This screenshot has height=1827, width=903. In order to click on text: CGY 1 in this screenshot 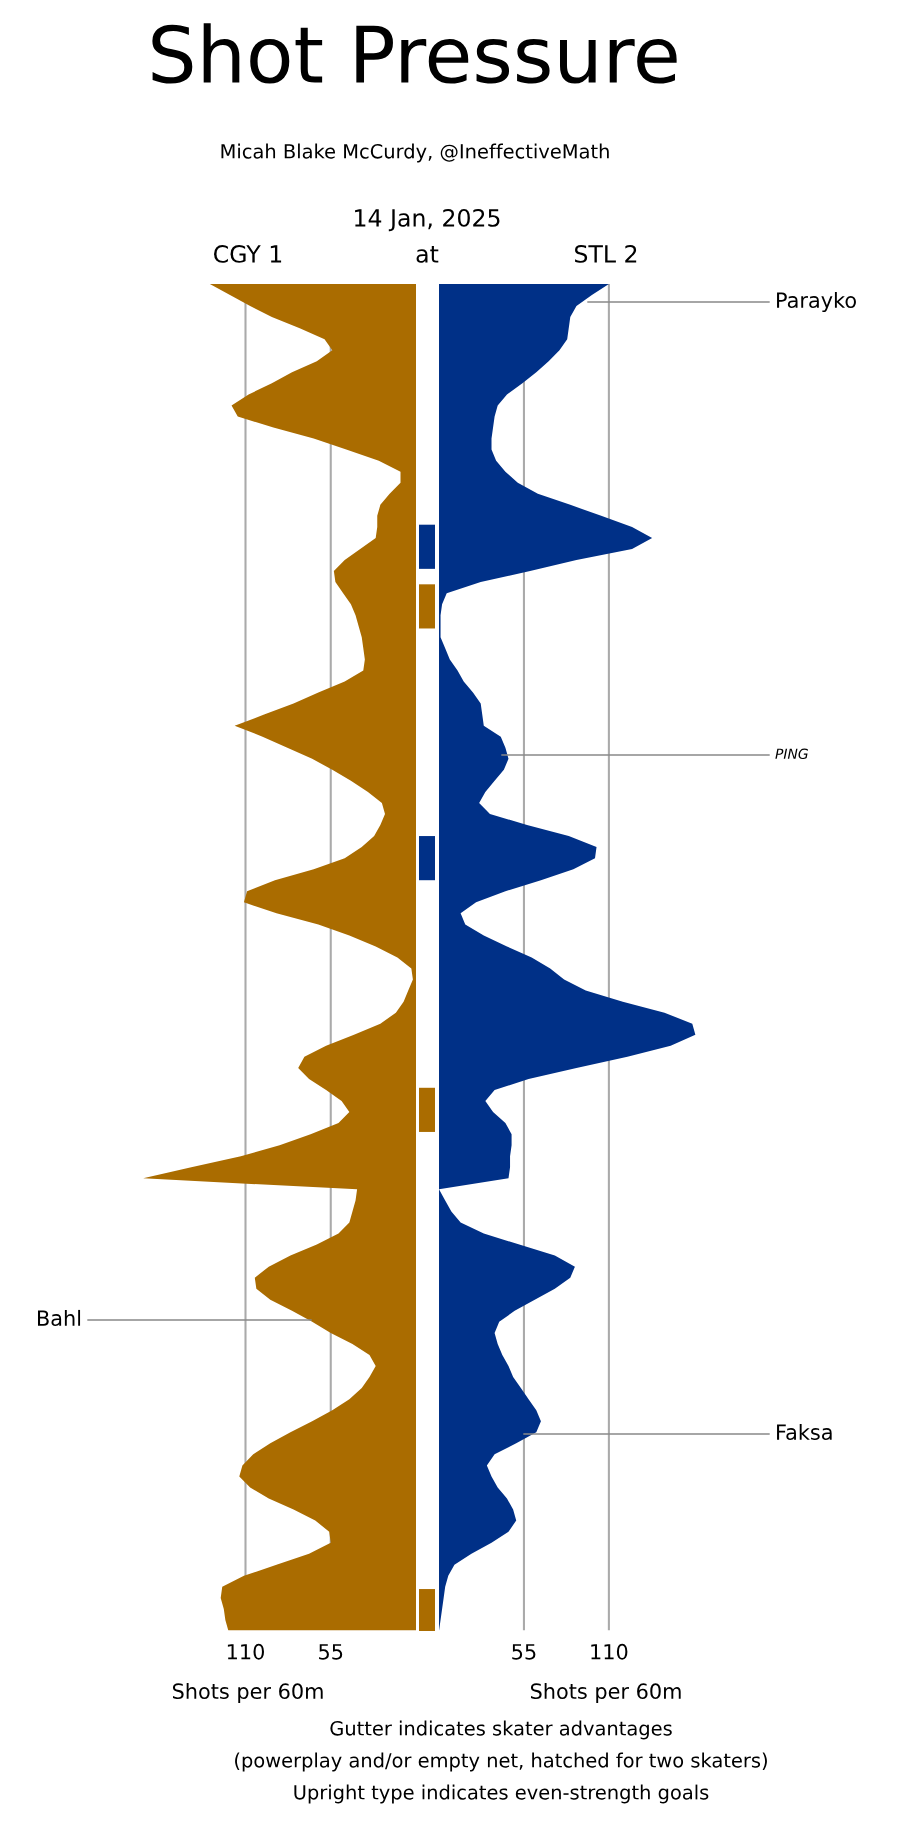, I will do `click(248, 253)`.